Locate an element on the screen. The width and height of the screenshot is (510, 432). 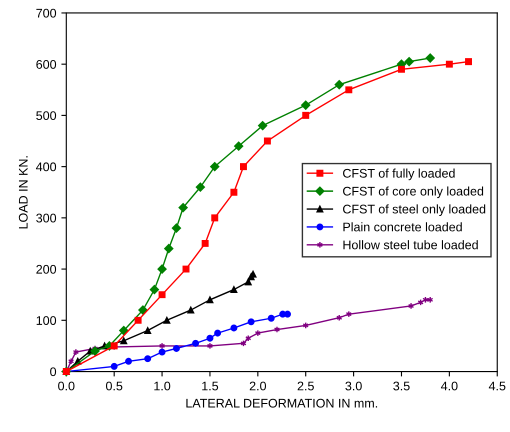
x-tick-label: 4.0 is located at coordinates (449, 386).